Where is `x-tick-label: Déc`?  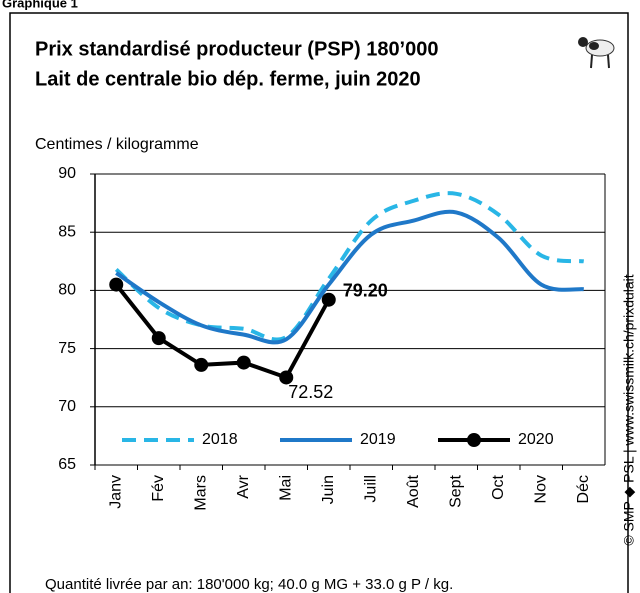
x-tick-label: Déc is located at coordinates (583, 489).